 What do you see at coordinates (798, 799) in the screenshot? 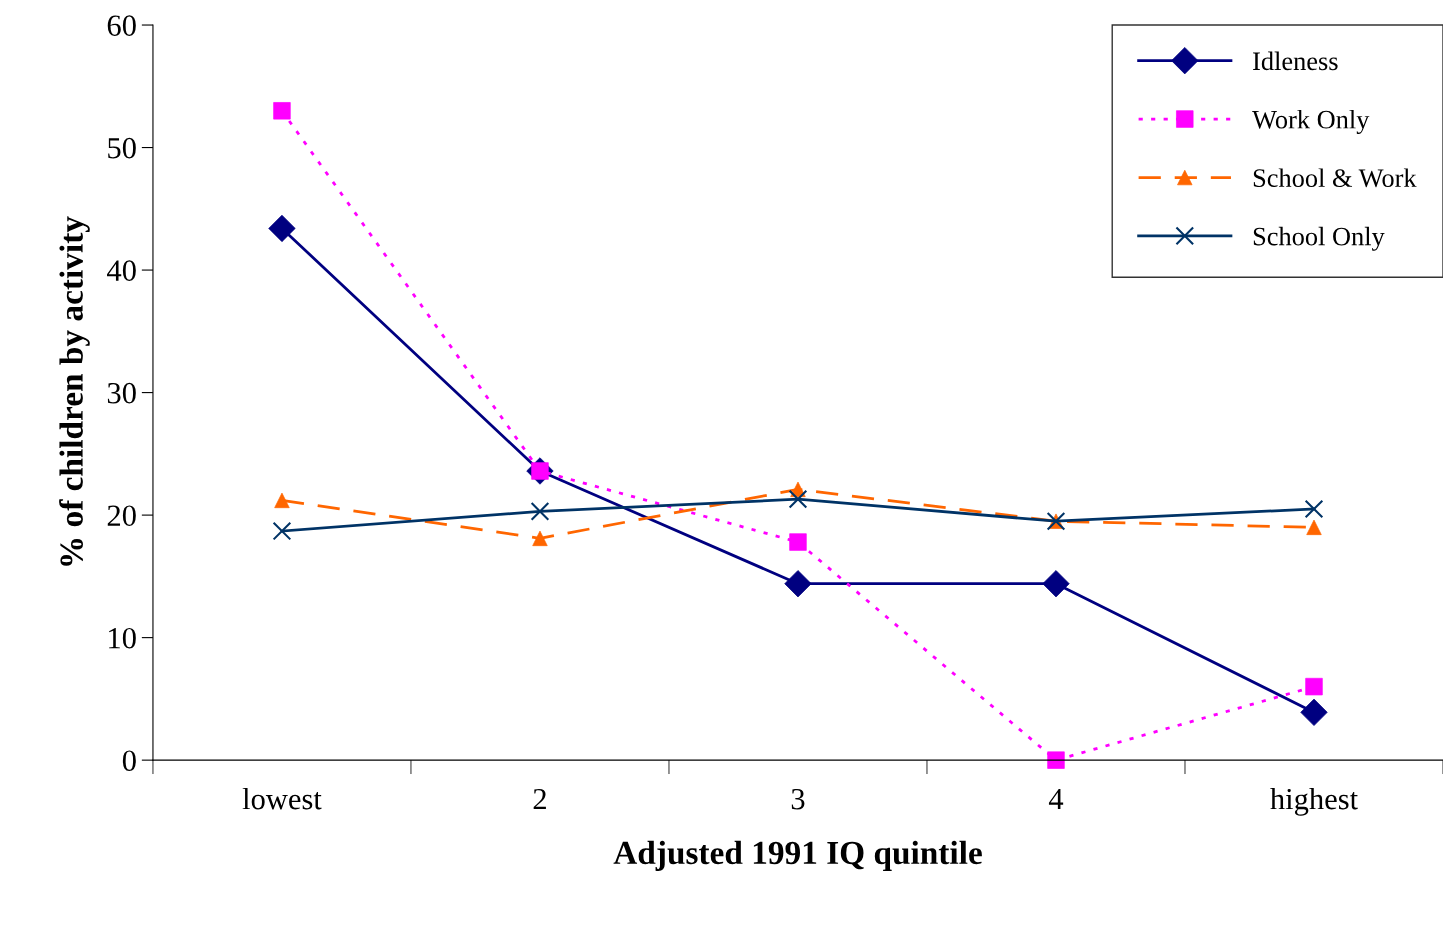
I see `x-tick-label: 3` at bounding box center [798, 799].